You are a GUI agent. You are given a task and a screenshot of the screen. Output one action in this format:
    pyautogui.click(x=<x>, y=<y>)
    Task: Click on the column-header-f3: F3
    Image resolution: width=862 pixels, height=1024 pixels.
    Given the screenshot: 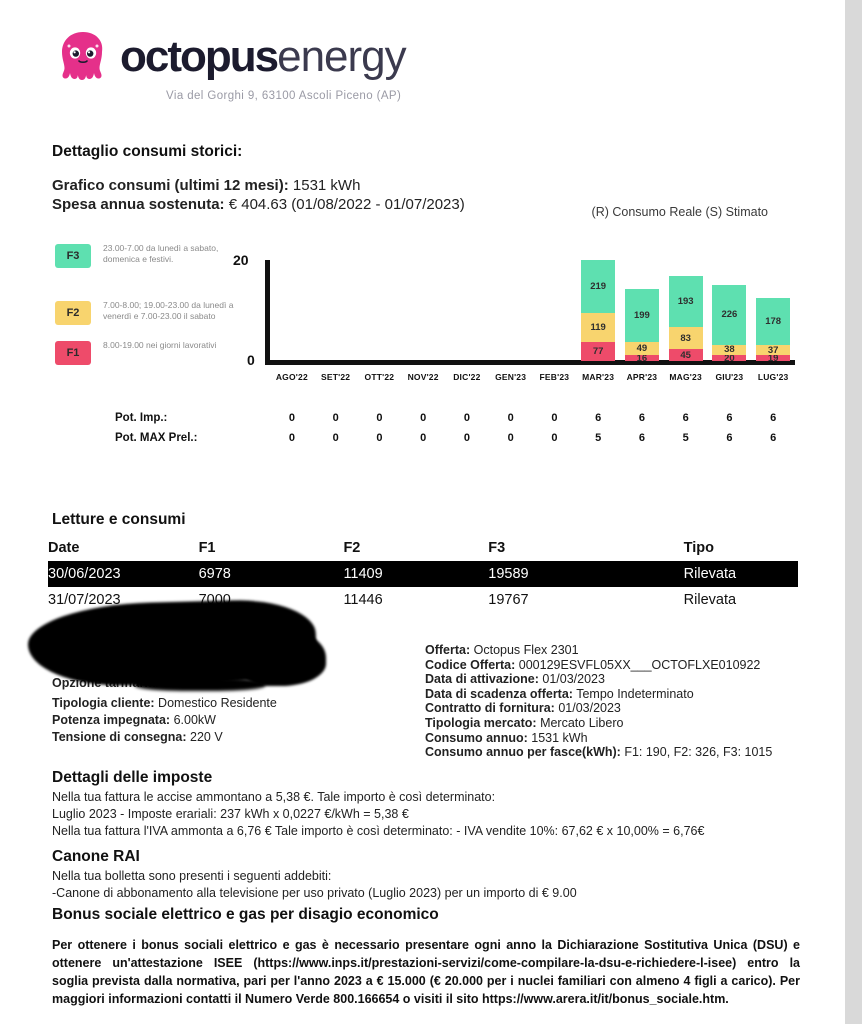 What is the action you would take?
    pyautogui.click(x=497, y=548)
    